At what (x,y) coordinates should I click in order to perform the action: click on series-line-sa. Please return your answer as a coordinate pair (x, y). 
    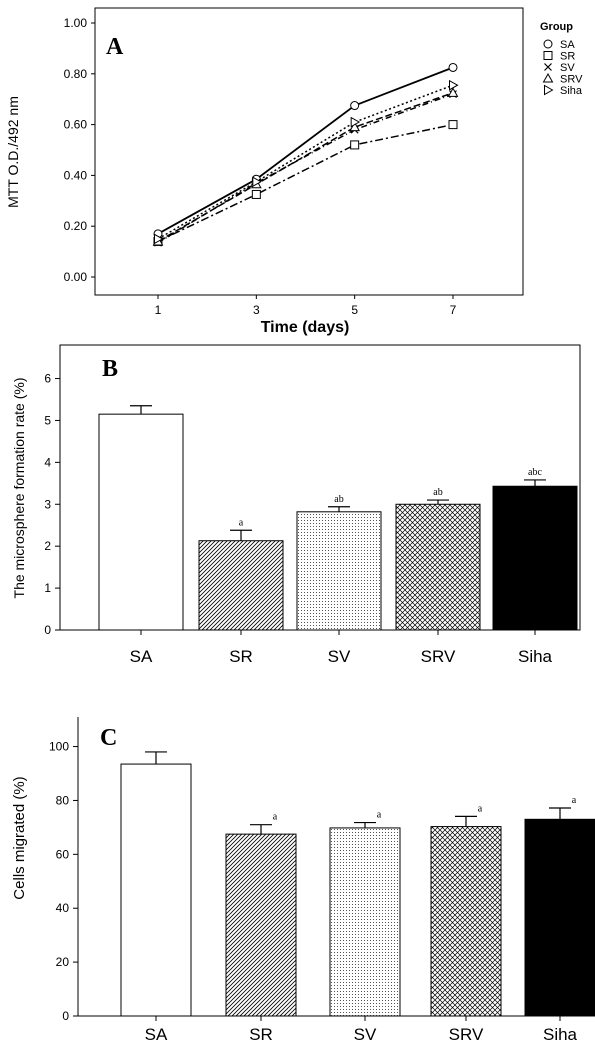
    Looking at the image, I should click on (305, 150).